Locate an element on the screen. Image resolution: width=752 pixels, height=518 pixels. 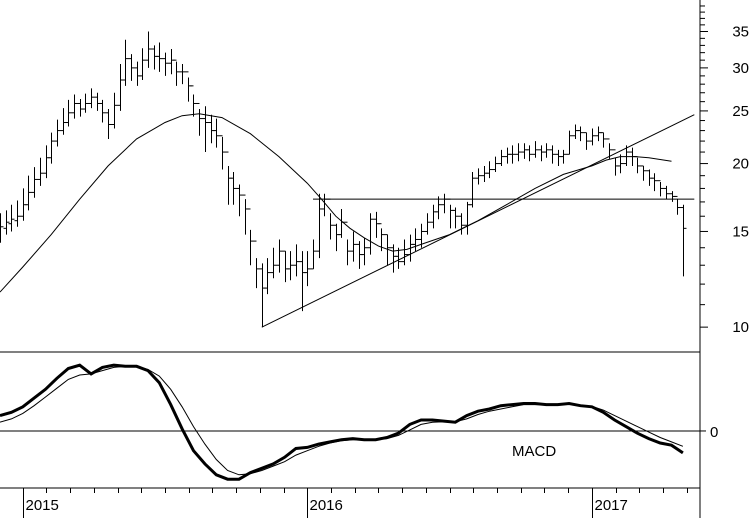
macd-zero-tick-label: 0 is located at coordinates (714, 432).